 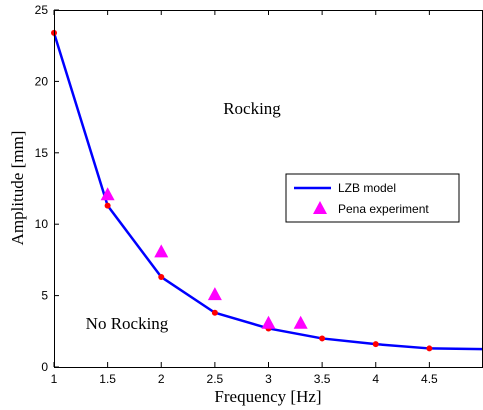 I want to click on legend-label-lzb: LZB model, so click(x=367, y=188).